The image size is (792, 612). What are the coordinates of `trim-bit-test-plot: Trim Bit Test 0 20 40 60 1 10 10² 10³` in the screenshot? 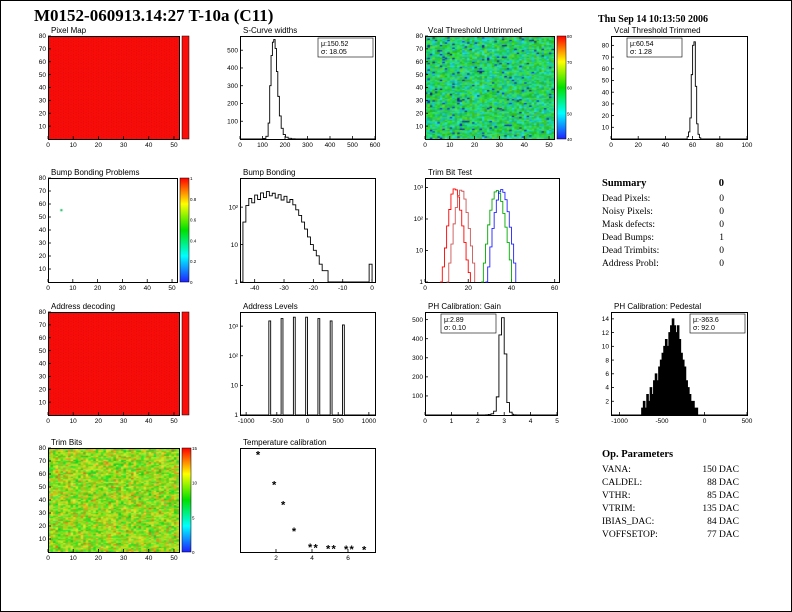 It's located at (487, 230).